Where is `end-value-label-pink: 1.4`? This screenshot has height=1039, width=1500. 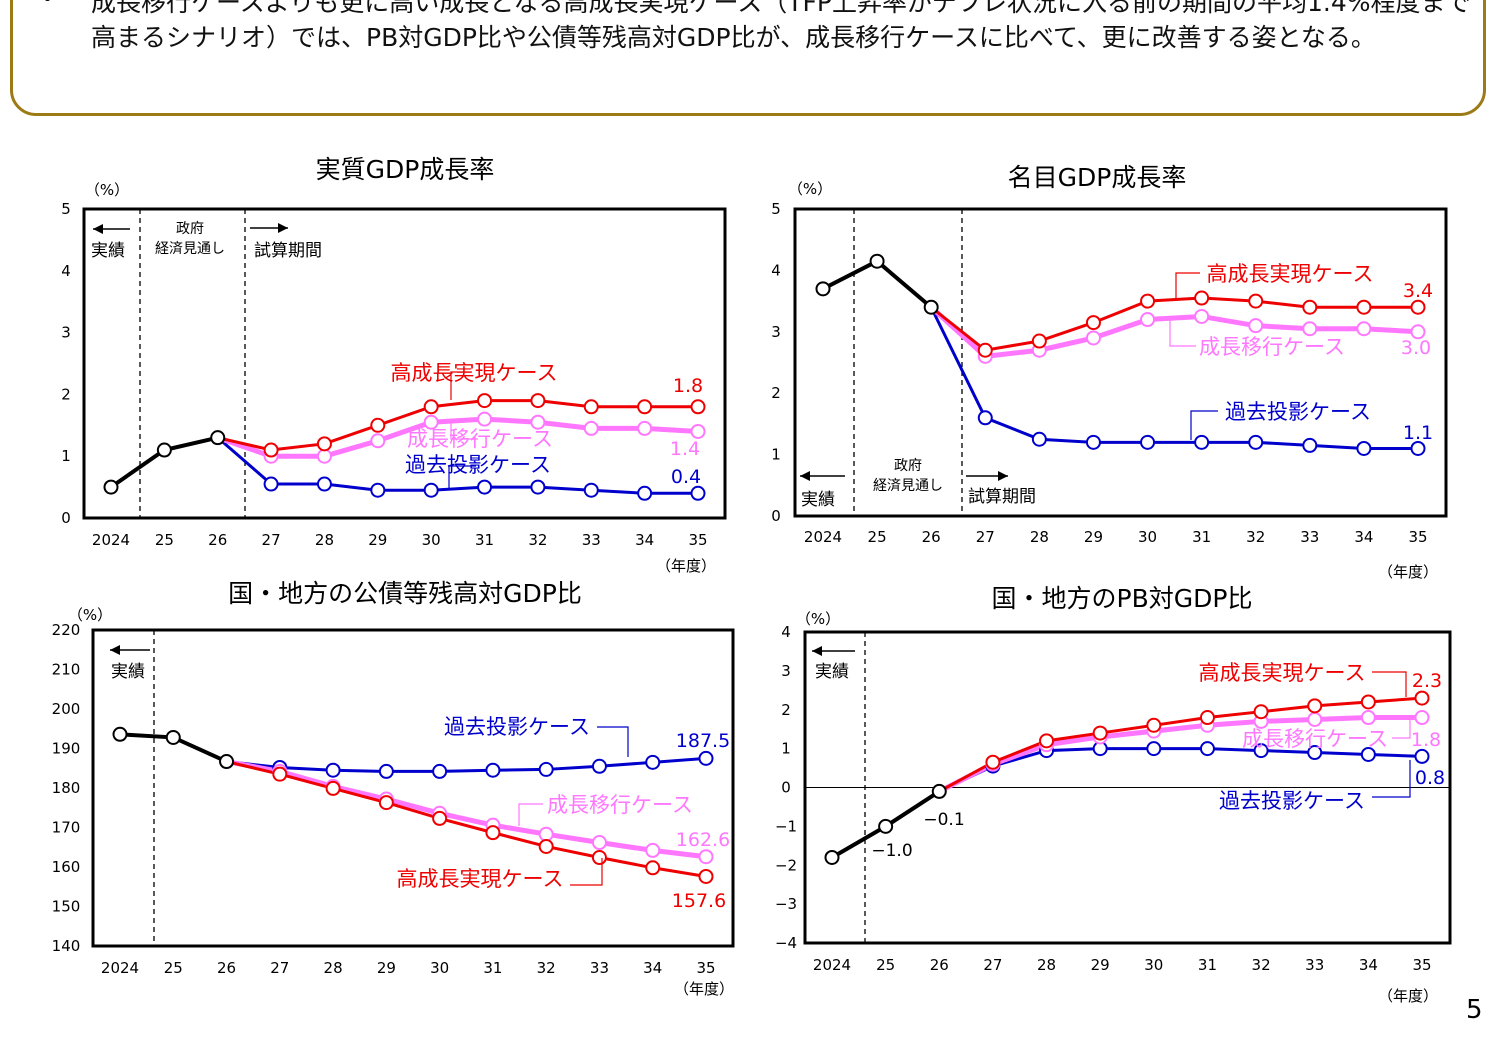 end-value-label-pink: 1.4 is located at coordinates (685, 449).